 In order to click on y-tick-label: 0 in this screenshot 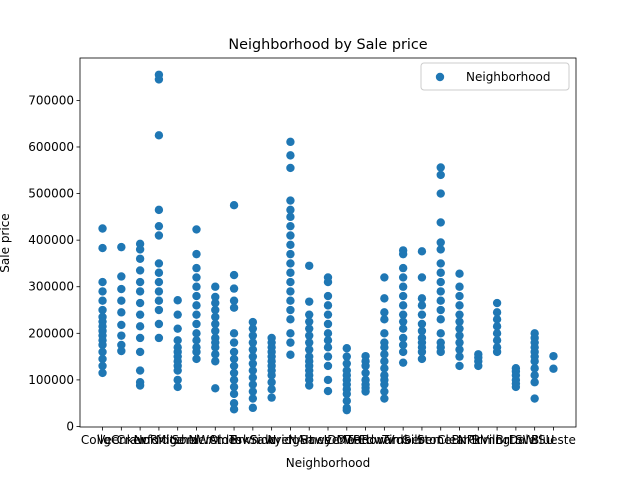, I will do `click(70, 426)`.